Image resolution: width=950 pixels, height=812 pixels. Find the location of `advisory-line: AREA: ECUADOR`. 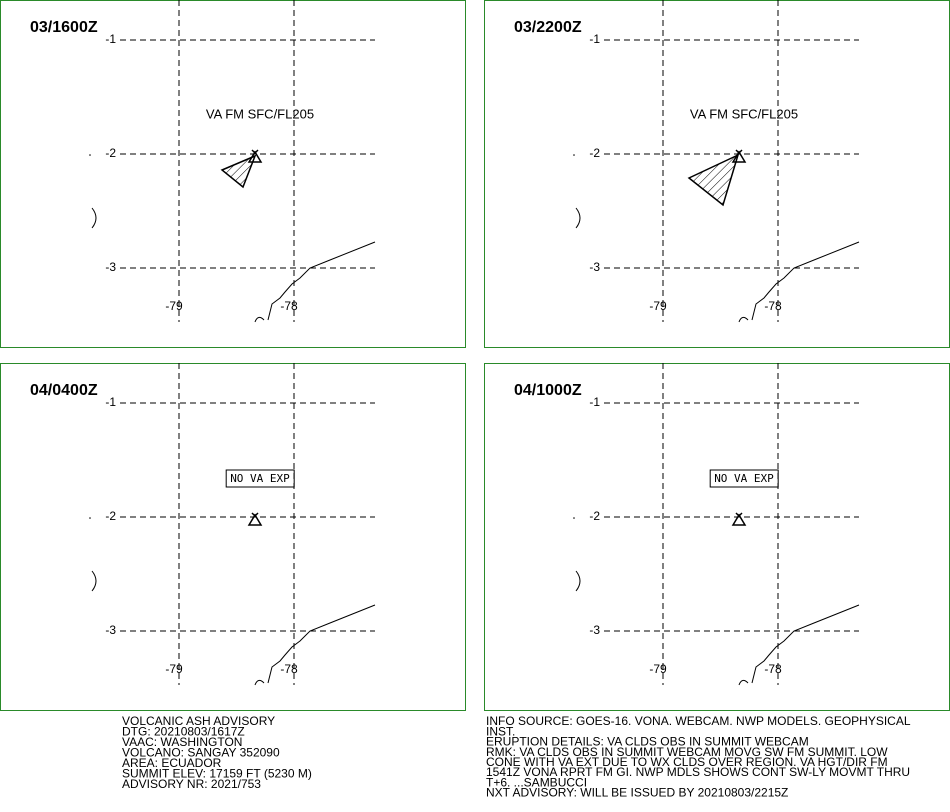

advisory-line: AREA: ECUADOR is located at coordinates (172, 763).